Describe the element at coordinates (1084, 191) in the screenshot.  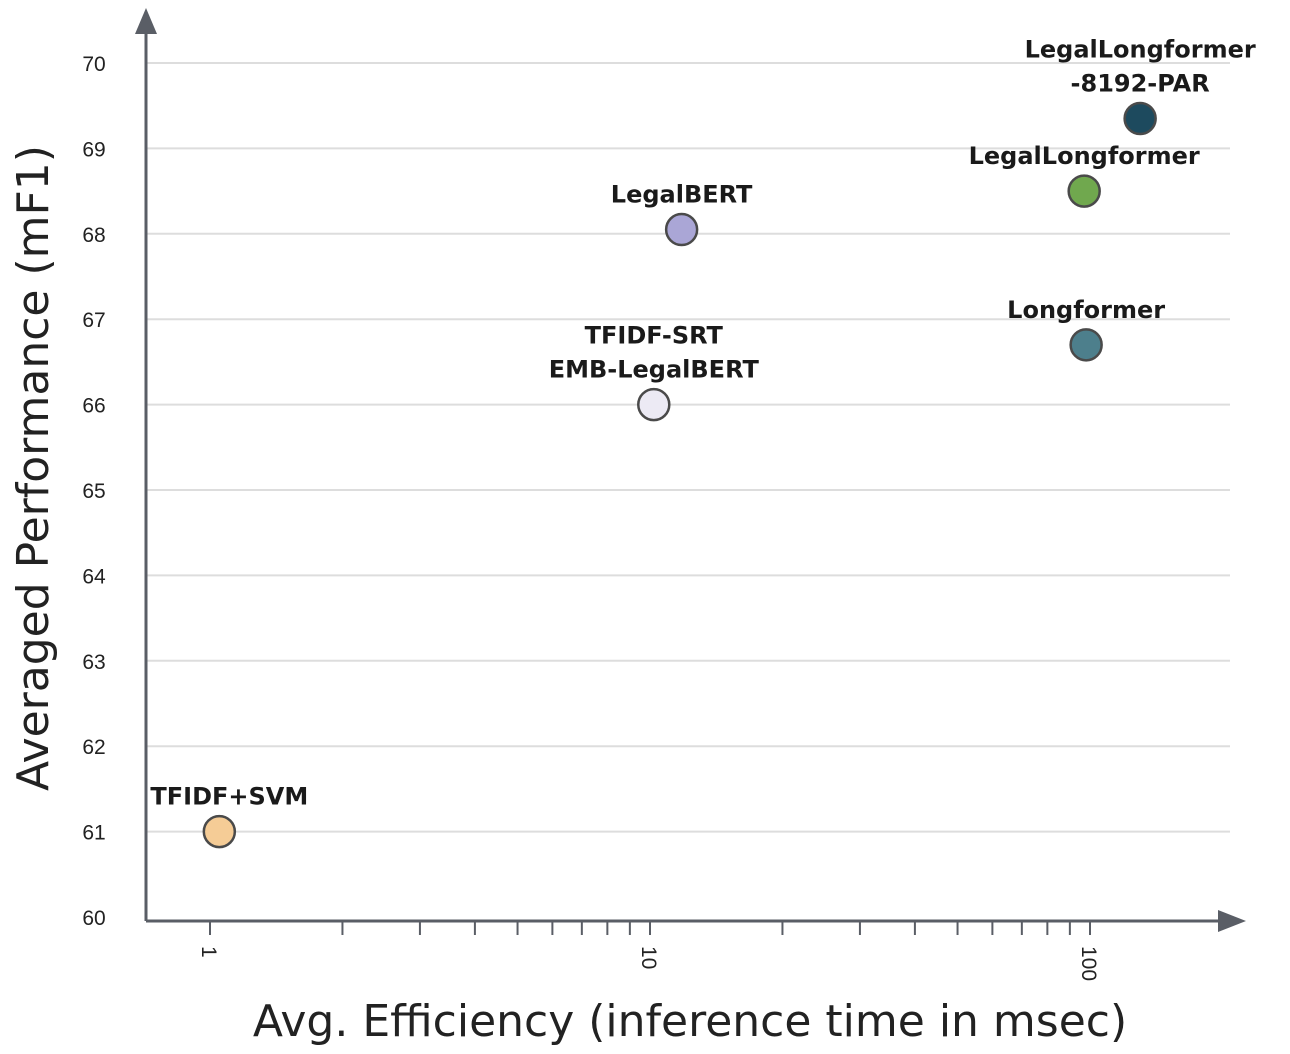
I see `data-point-legallongformer` at that location.